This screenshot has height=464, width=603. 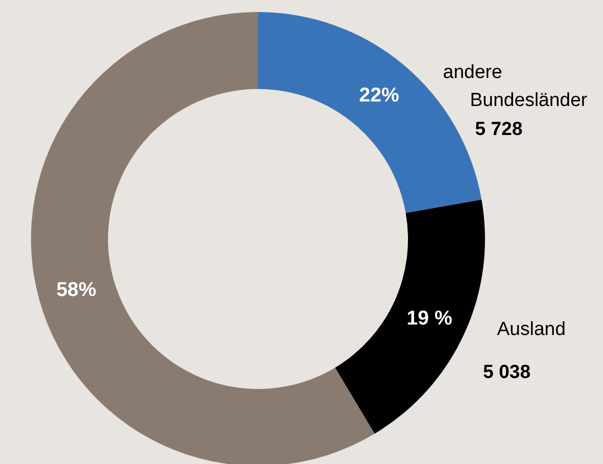 I want to click on data-label: 19 %, so click(x=429, y=318).